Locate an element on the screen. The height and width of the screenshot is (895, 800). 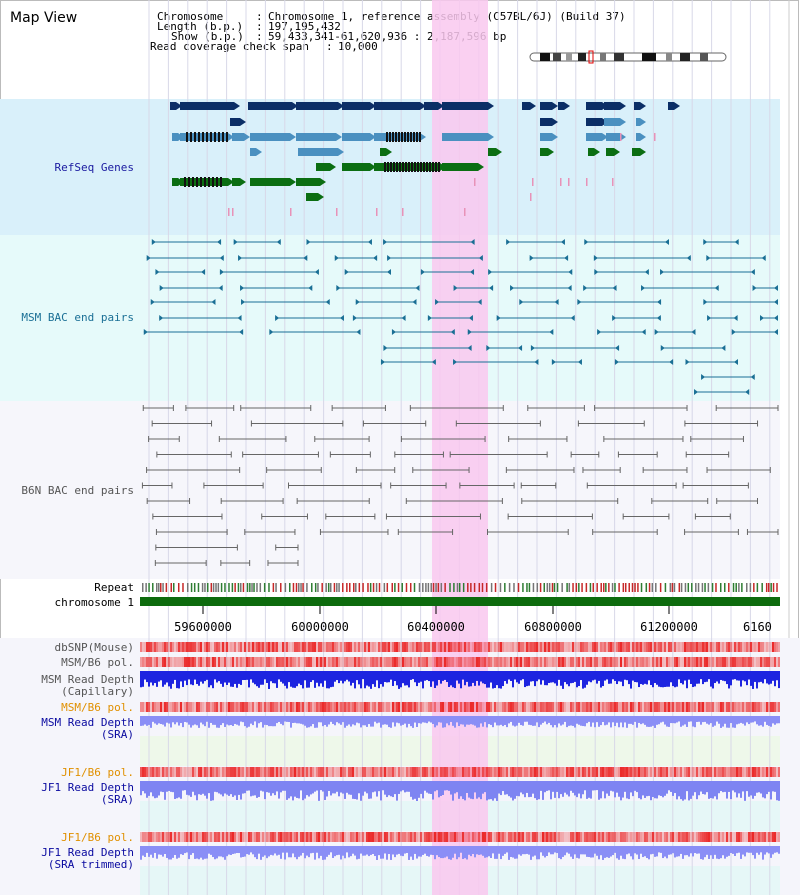
selected-region-highlight is located at coordinates (460, 447).